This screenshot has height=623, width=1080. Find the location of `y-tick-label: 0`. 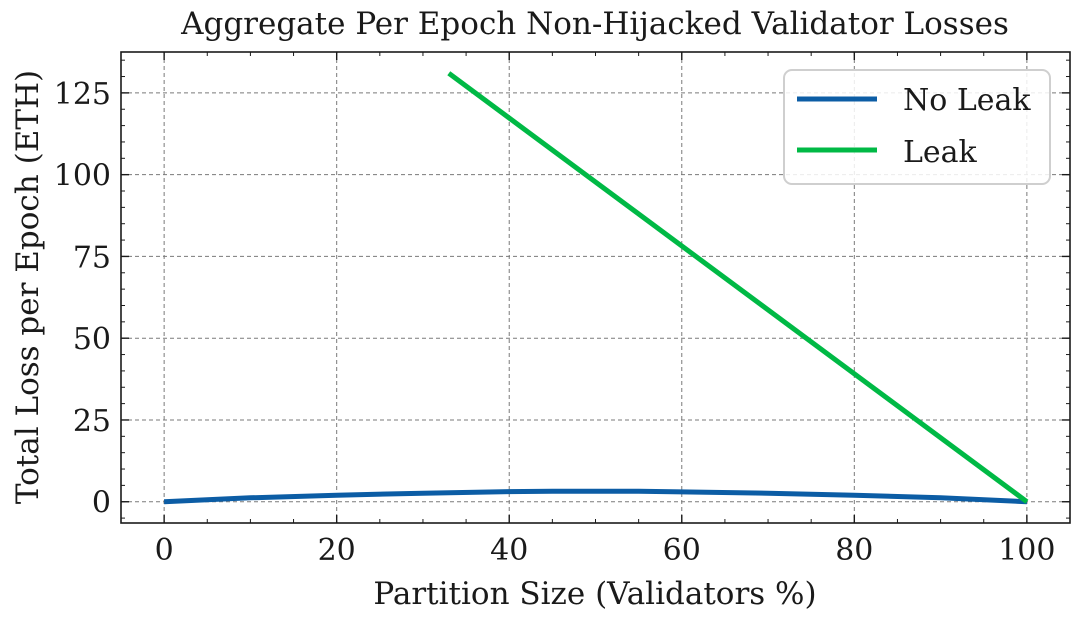

y-tick-label: 0 is located at coordinates (101, 503).